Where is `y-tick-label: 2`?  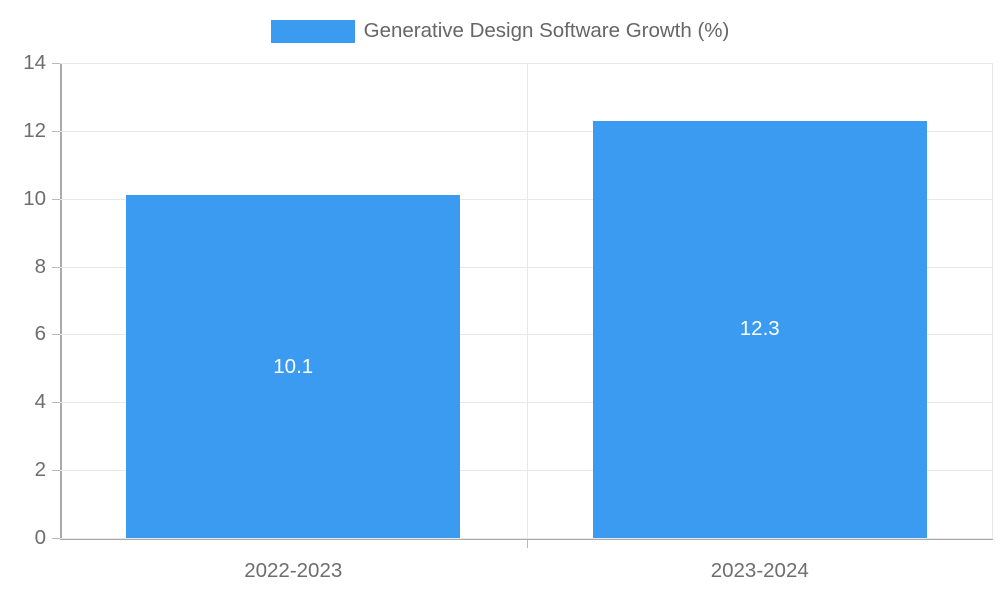
y-tick-label: 2 is located at coordinates (40, 469).